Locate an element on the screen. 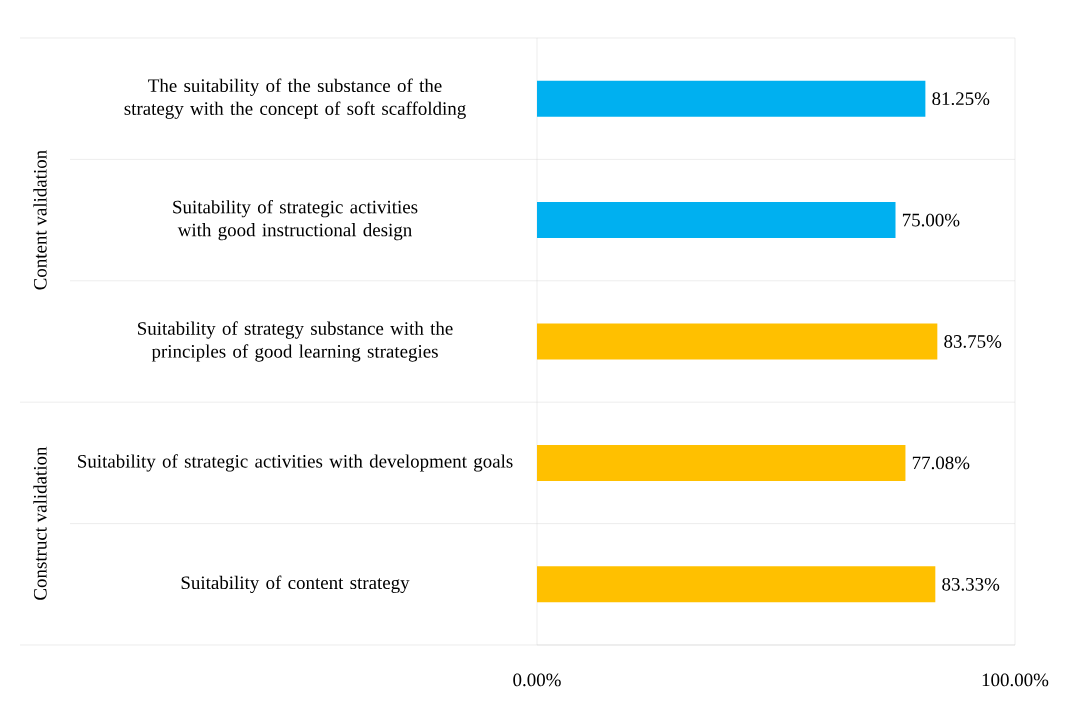 Image resolution: width=1081 pixels, height=702 pixels. text: Content validation is located at coordinates (40, 220).